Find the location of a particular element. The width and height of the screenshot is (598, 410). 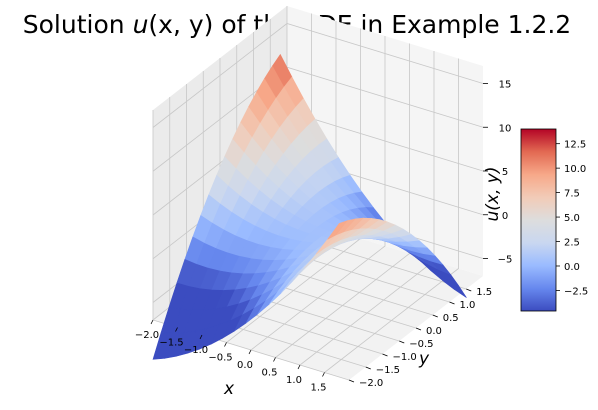

colorbar-tick-label: 10.0 is located at coordinates (575, 169).